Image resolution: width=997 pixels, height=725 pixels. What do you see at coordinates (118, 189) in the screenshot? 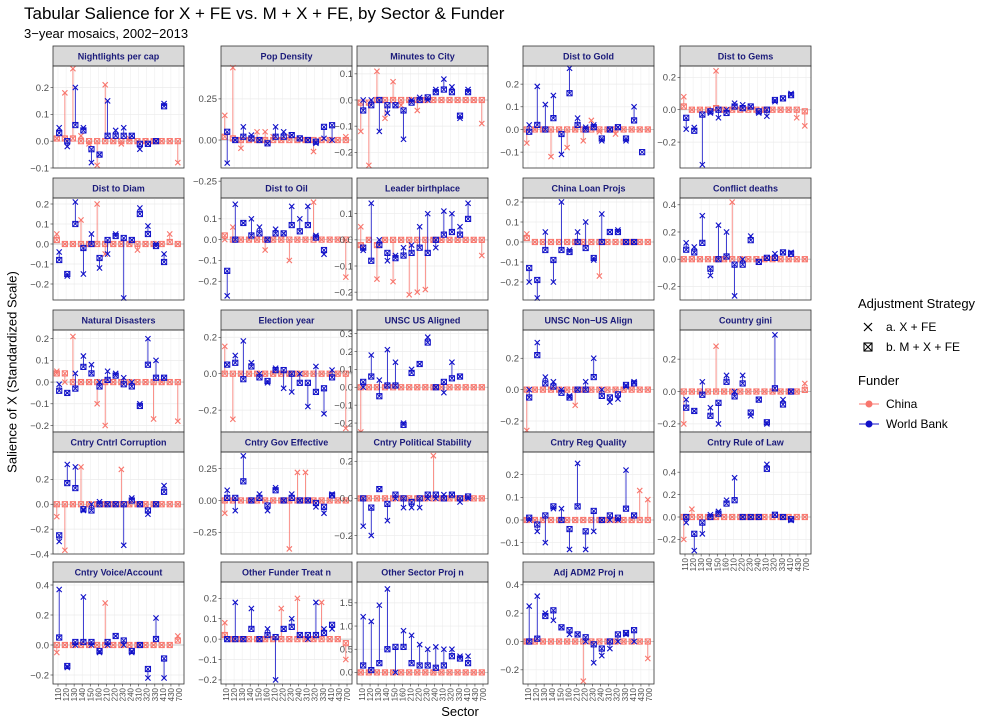
I see `panel-title: Dist to Diam` at bounding box center [118, 189].